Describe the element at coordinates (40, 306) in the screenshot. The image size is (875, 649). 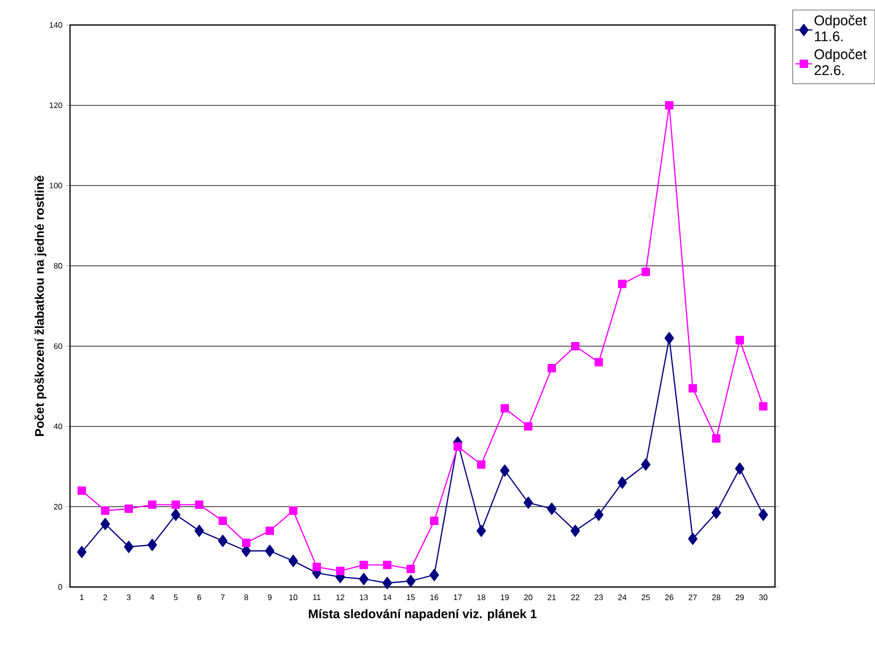
I see `y-axis-title: Počet poškození žlabatkou na jedné rostlině` at that location.